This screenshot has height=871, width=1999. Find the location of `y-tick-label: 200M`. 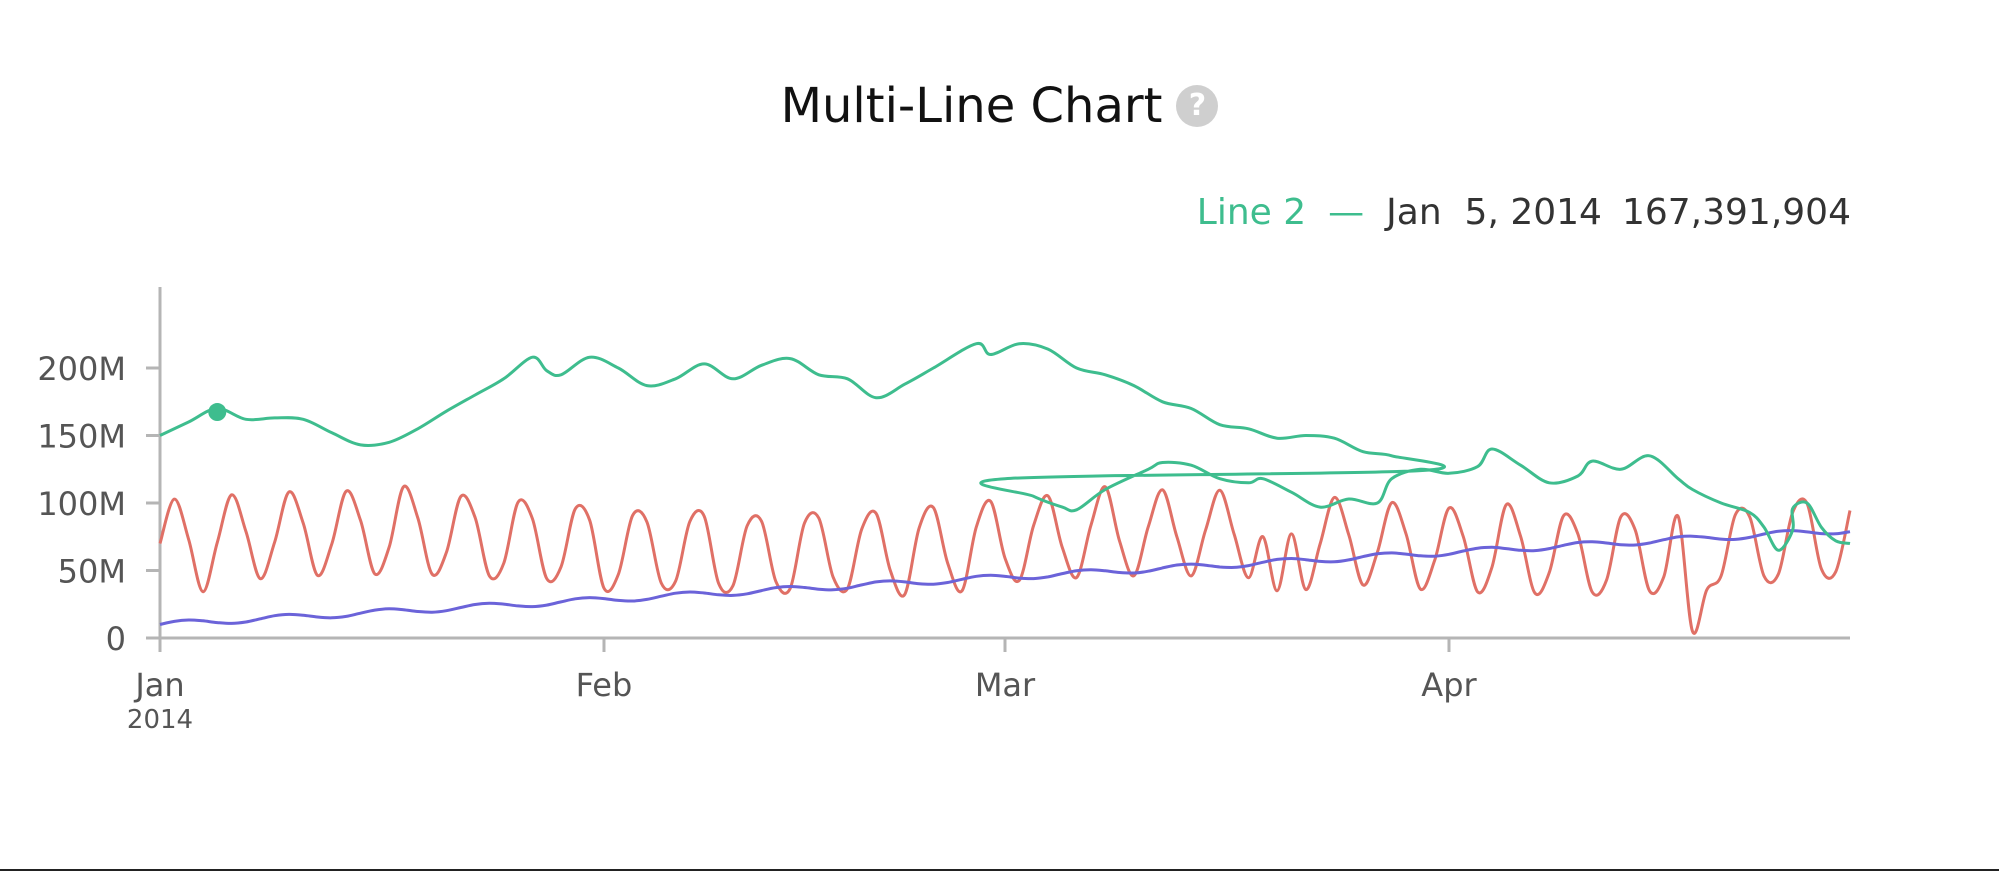

y-tick-label: 200M is located at coordinates (81, 369).